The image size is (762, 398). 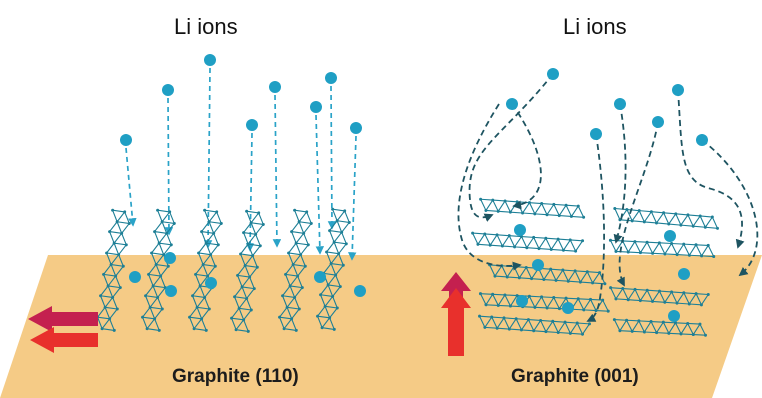 I want to click on li-ions-label-left: Li ions, so click(x=206, y=26).